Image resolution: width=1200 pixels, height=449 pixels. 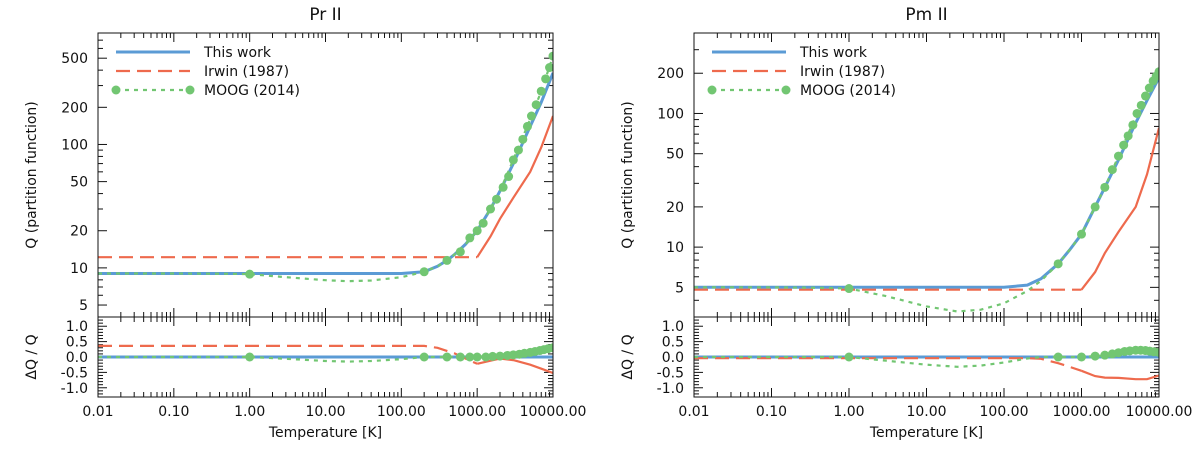 I want to click on plot-frame-bottom, so click(x=926, y=357).